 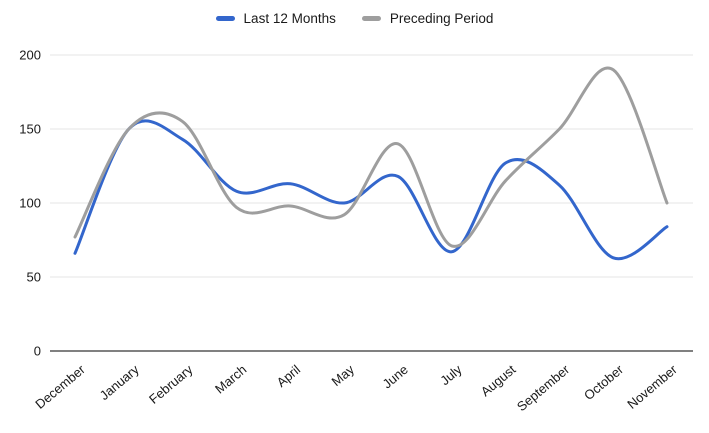 I want to click on x-tick-label: September, so click(x=543, y=387).